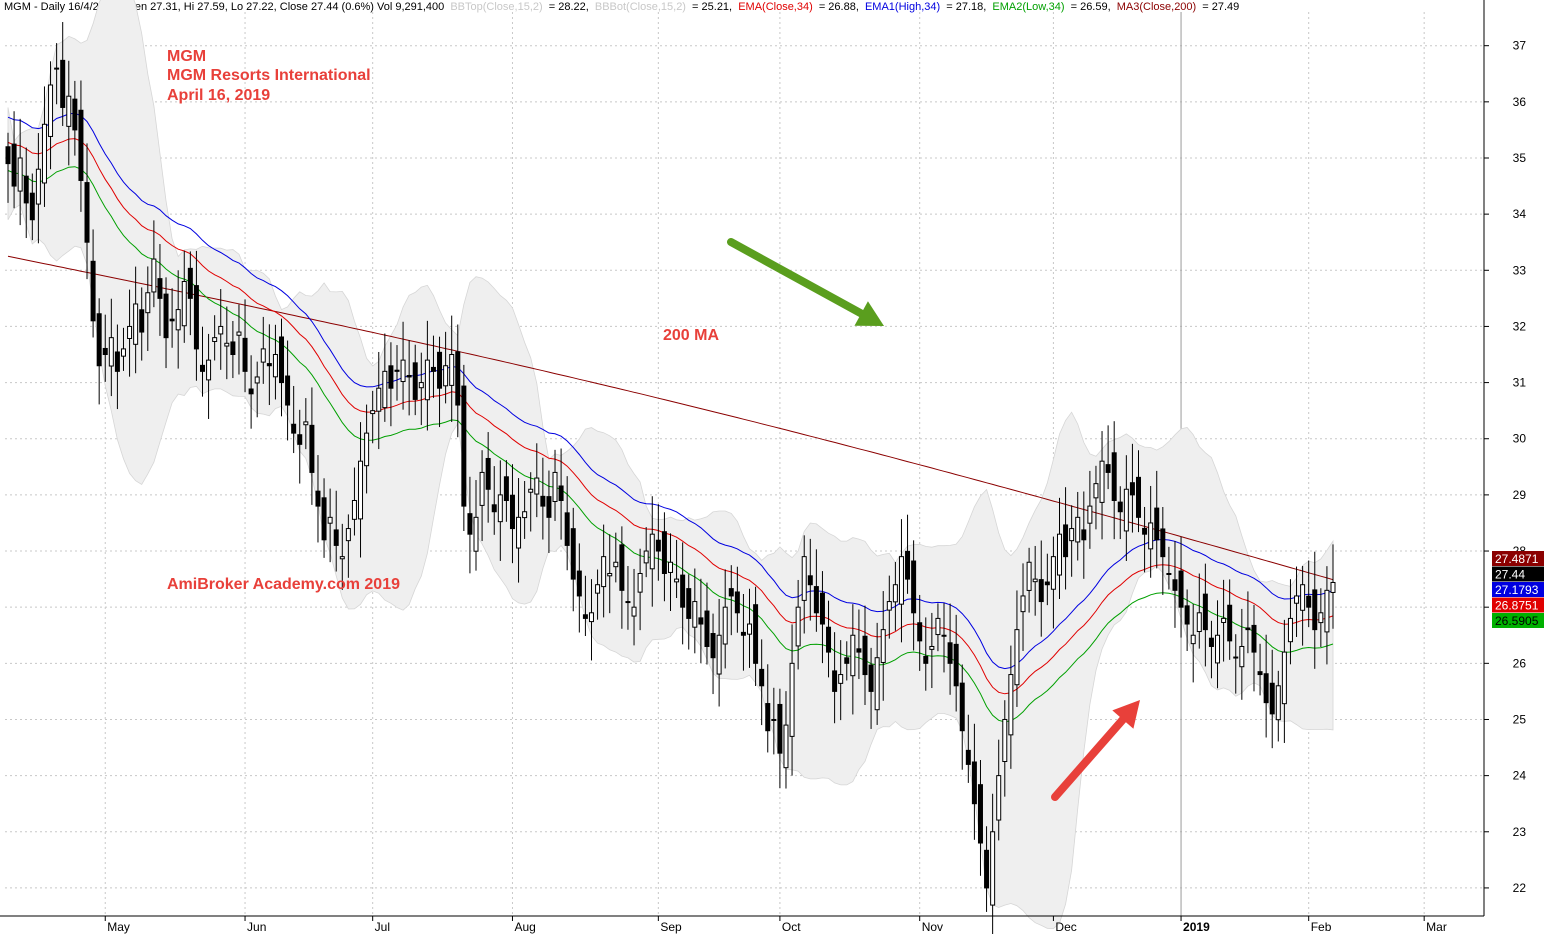 This screenshot has width=1544, height=934. Describe the element at coordinates (1321, 927) in the screenshot. I see `x-tick-label: Feb` at that location.